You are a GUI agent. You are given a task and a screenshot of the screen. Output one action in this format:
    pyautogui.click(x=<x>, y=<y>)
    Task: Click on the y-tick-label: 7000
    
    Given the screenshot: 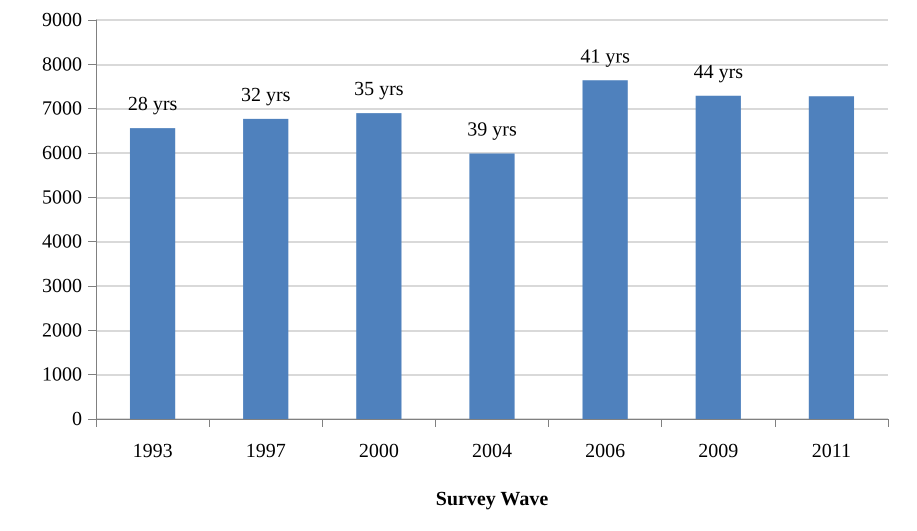 What is the action you would take?
    pyautogui.click(x=62, y=109)
    